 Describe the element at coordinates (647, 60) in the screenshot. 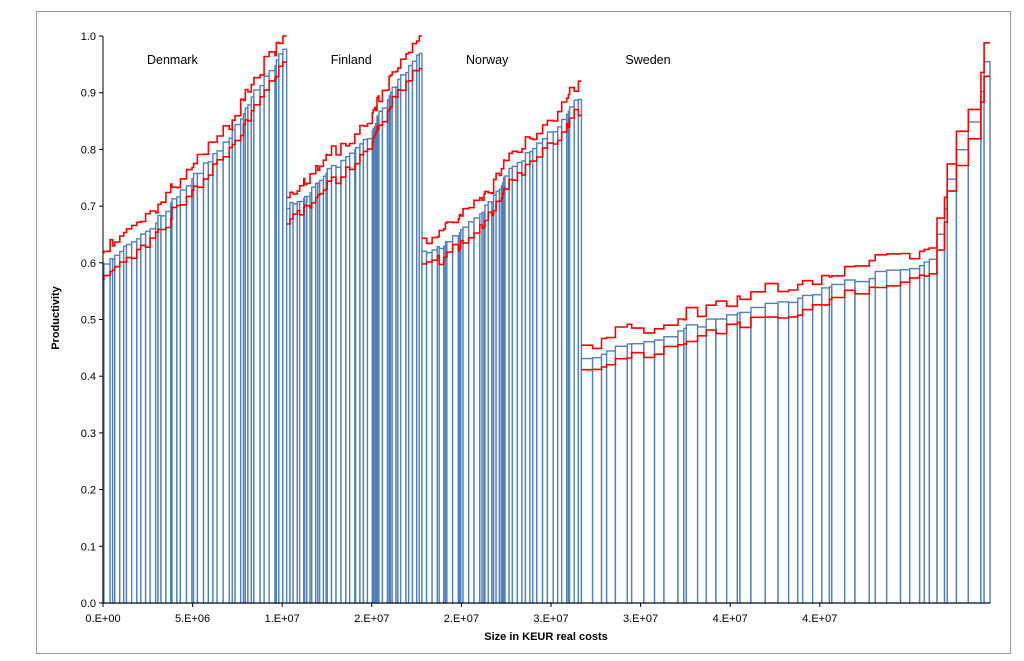

I see `region-label-sweden: Sweden` at that location.